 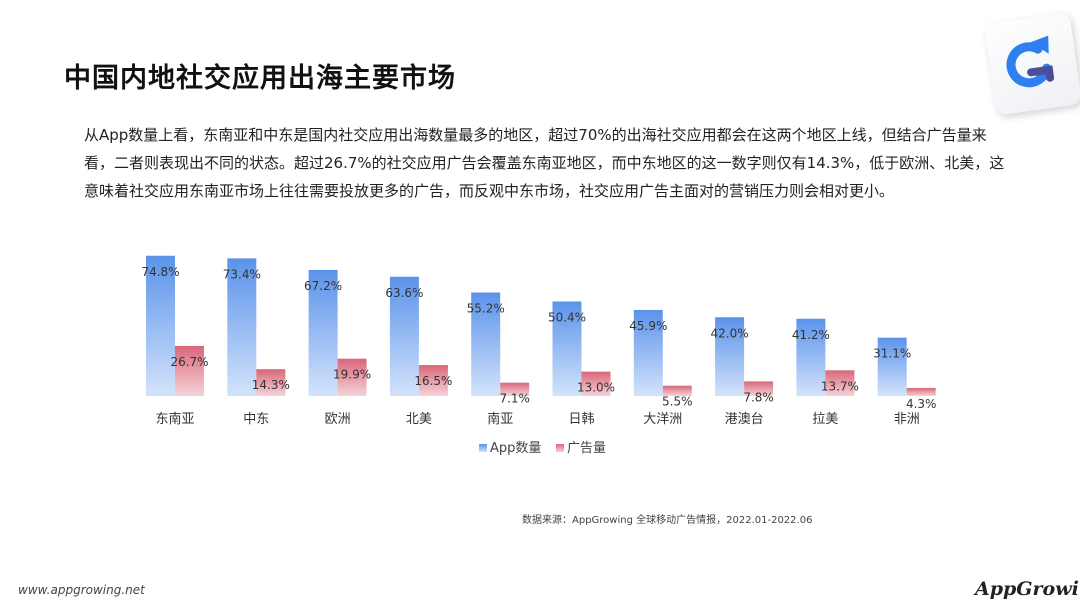 I want to click on page-title: 中国内地社交应用出海主要市场, so click(x=260, y=78).